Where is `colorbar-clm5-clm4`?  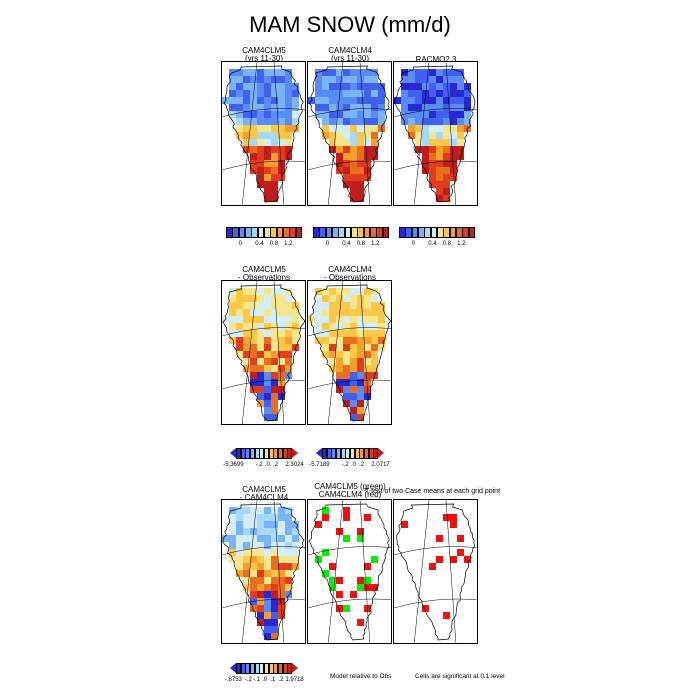 colorbar-clm5-clm4 is located at coordinates (264, 668).